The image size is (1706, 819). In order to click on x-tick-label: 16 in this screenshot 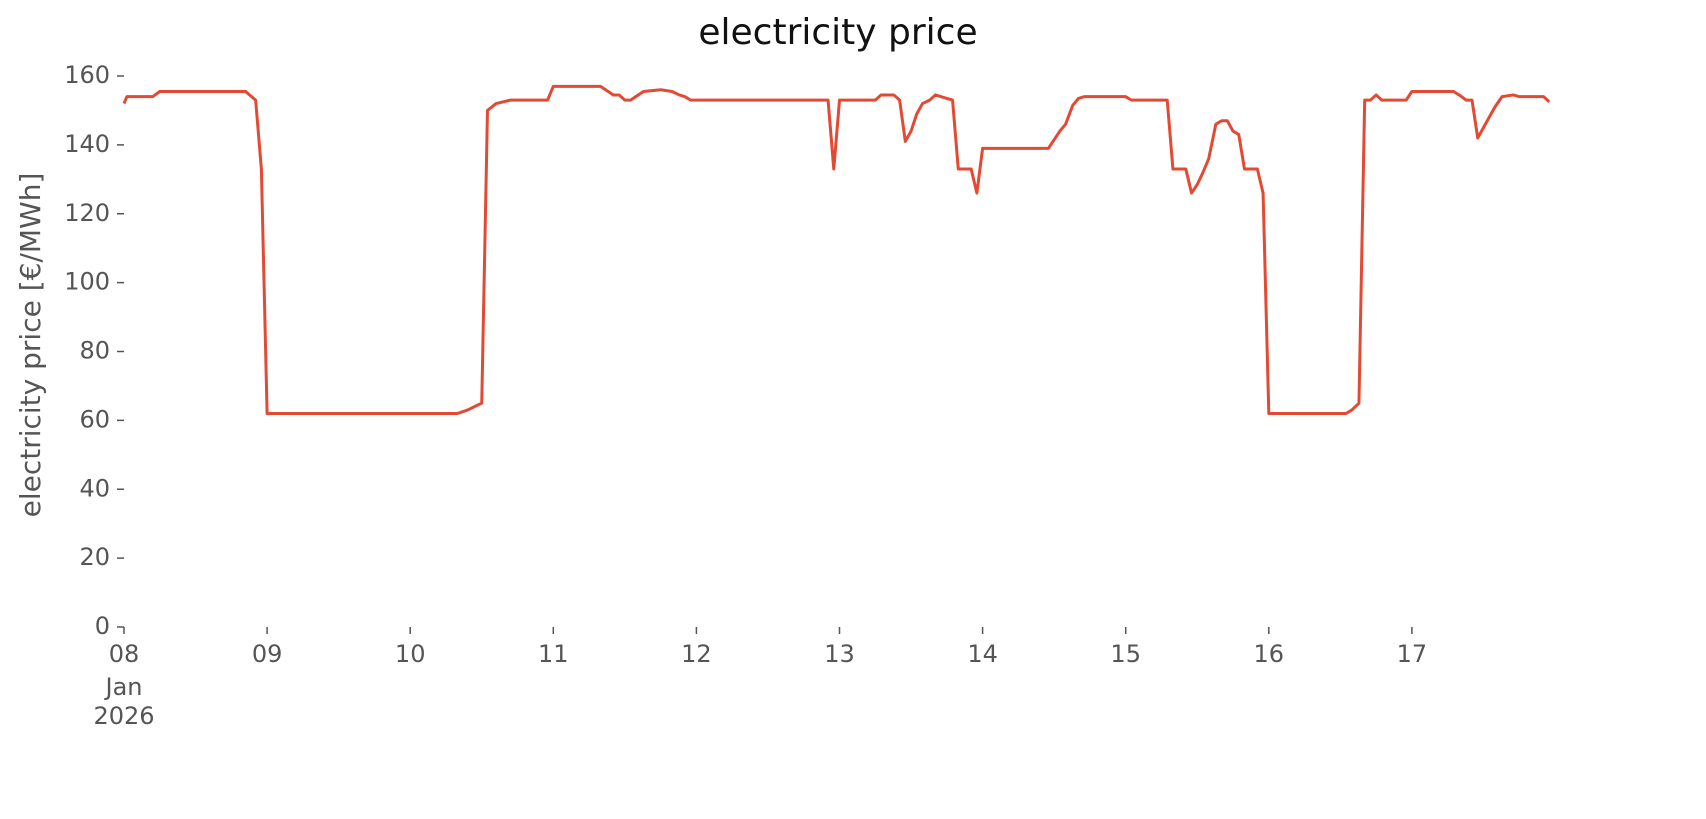, I will do `click(1269, 654)`.